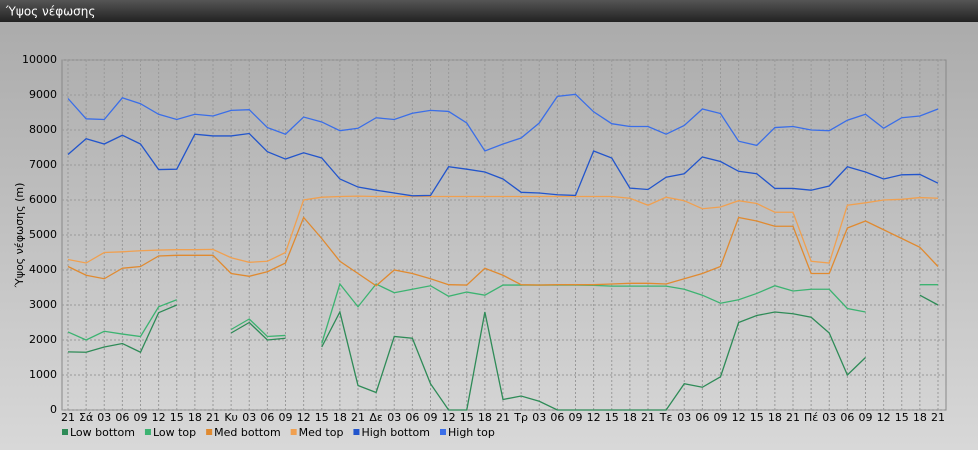  Describe the element at coordinates (811, 417) in the screenshot. I see `x-tick-label: Πέ` at that location.